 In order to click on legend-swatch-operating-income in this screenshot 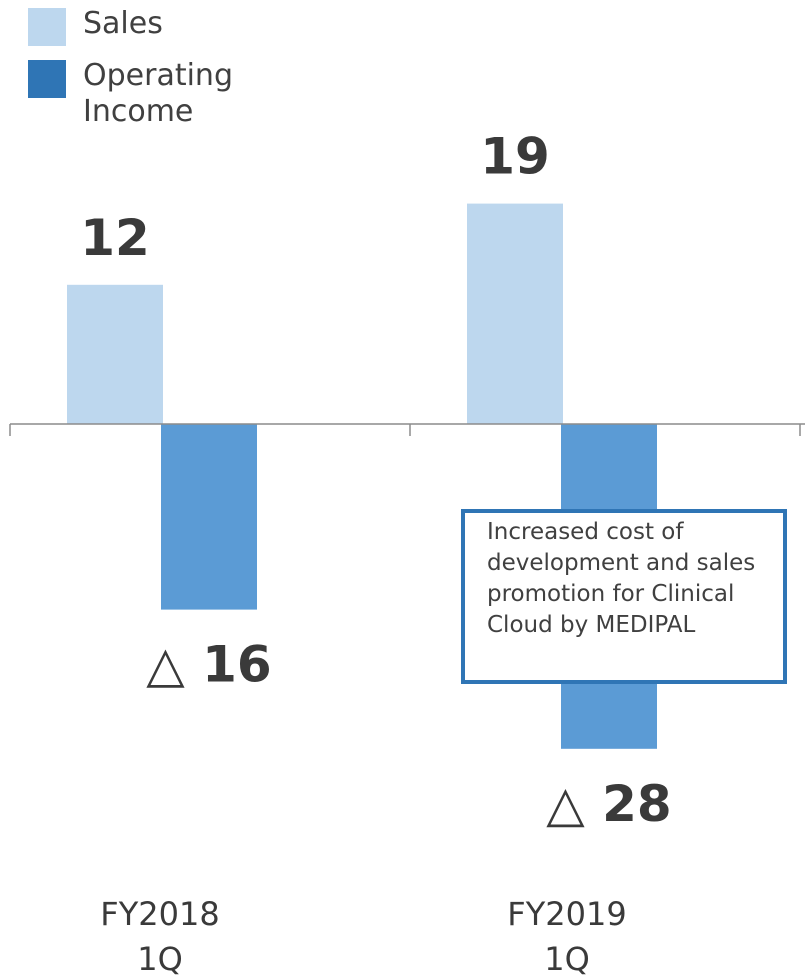, I will do `click(47, 79)`.